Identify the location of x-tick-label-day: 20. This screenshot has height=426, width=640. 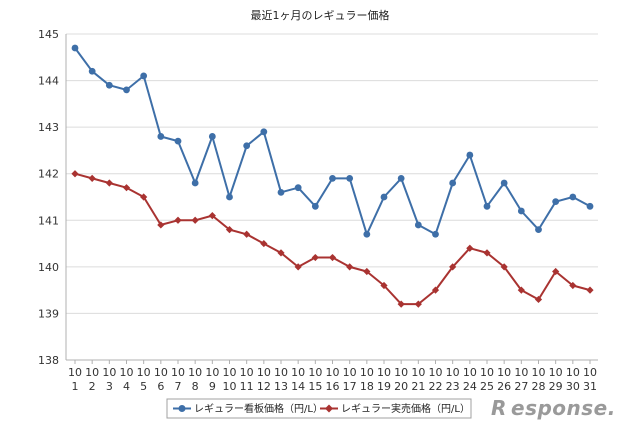
(401, 386).